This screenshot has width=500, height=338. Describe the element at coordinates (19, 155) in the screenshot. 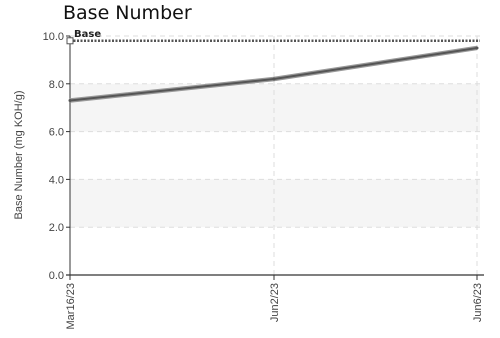

I see `y-axis-label: Base Number (mg KOH/g)` at that location.